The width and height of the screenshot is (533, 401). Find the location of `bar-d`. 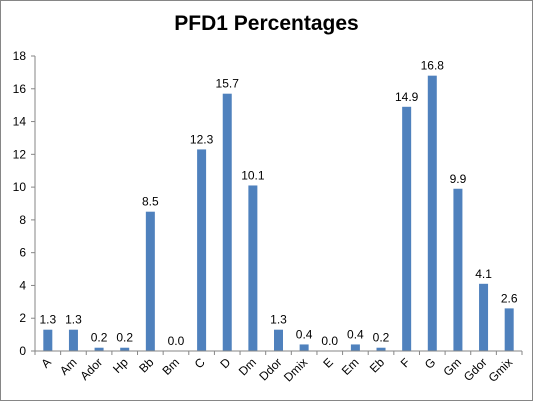

bar-d is located at coordinates (227, 222).